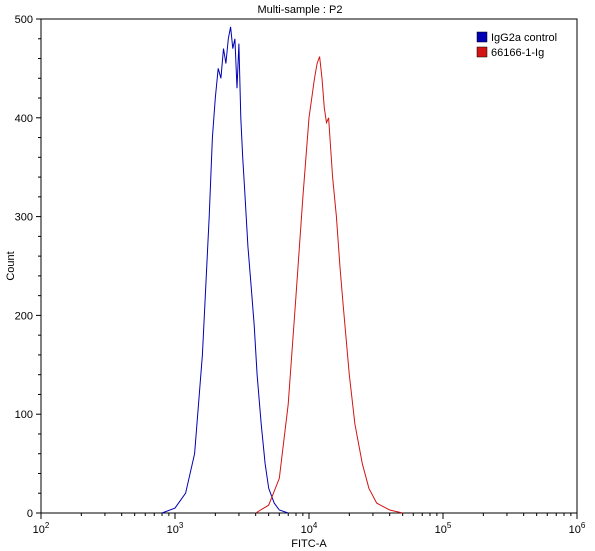  What do you see at coordinates (41, 528) in the screenshot?
I see `x-tick-label: 10²` at bounding box center [41, 528].